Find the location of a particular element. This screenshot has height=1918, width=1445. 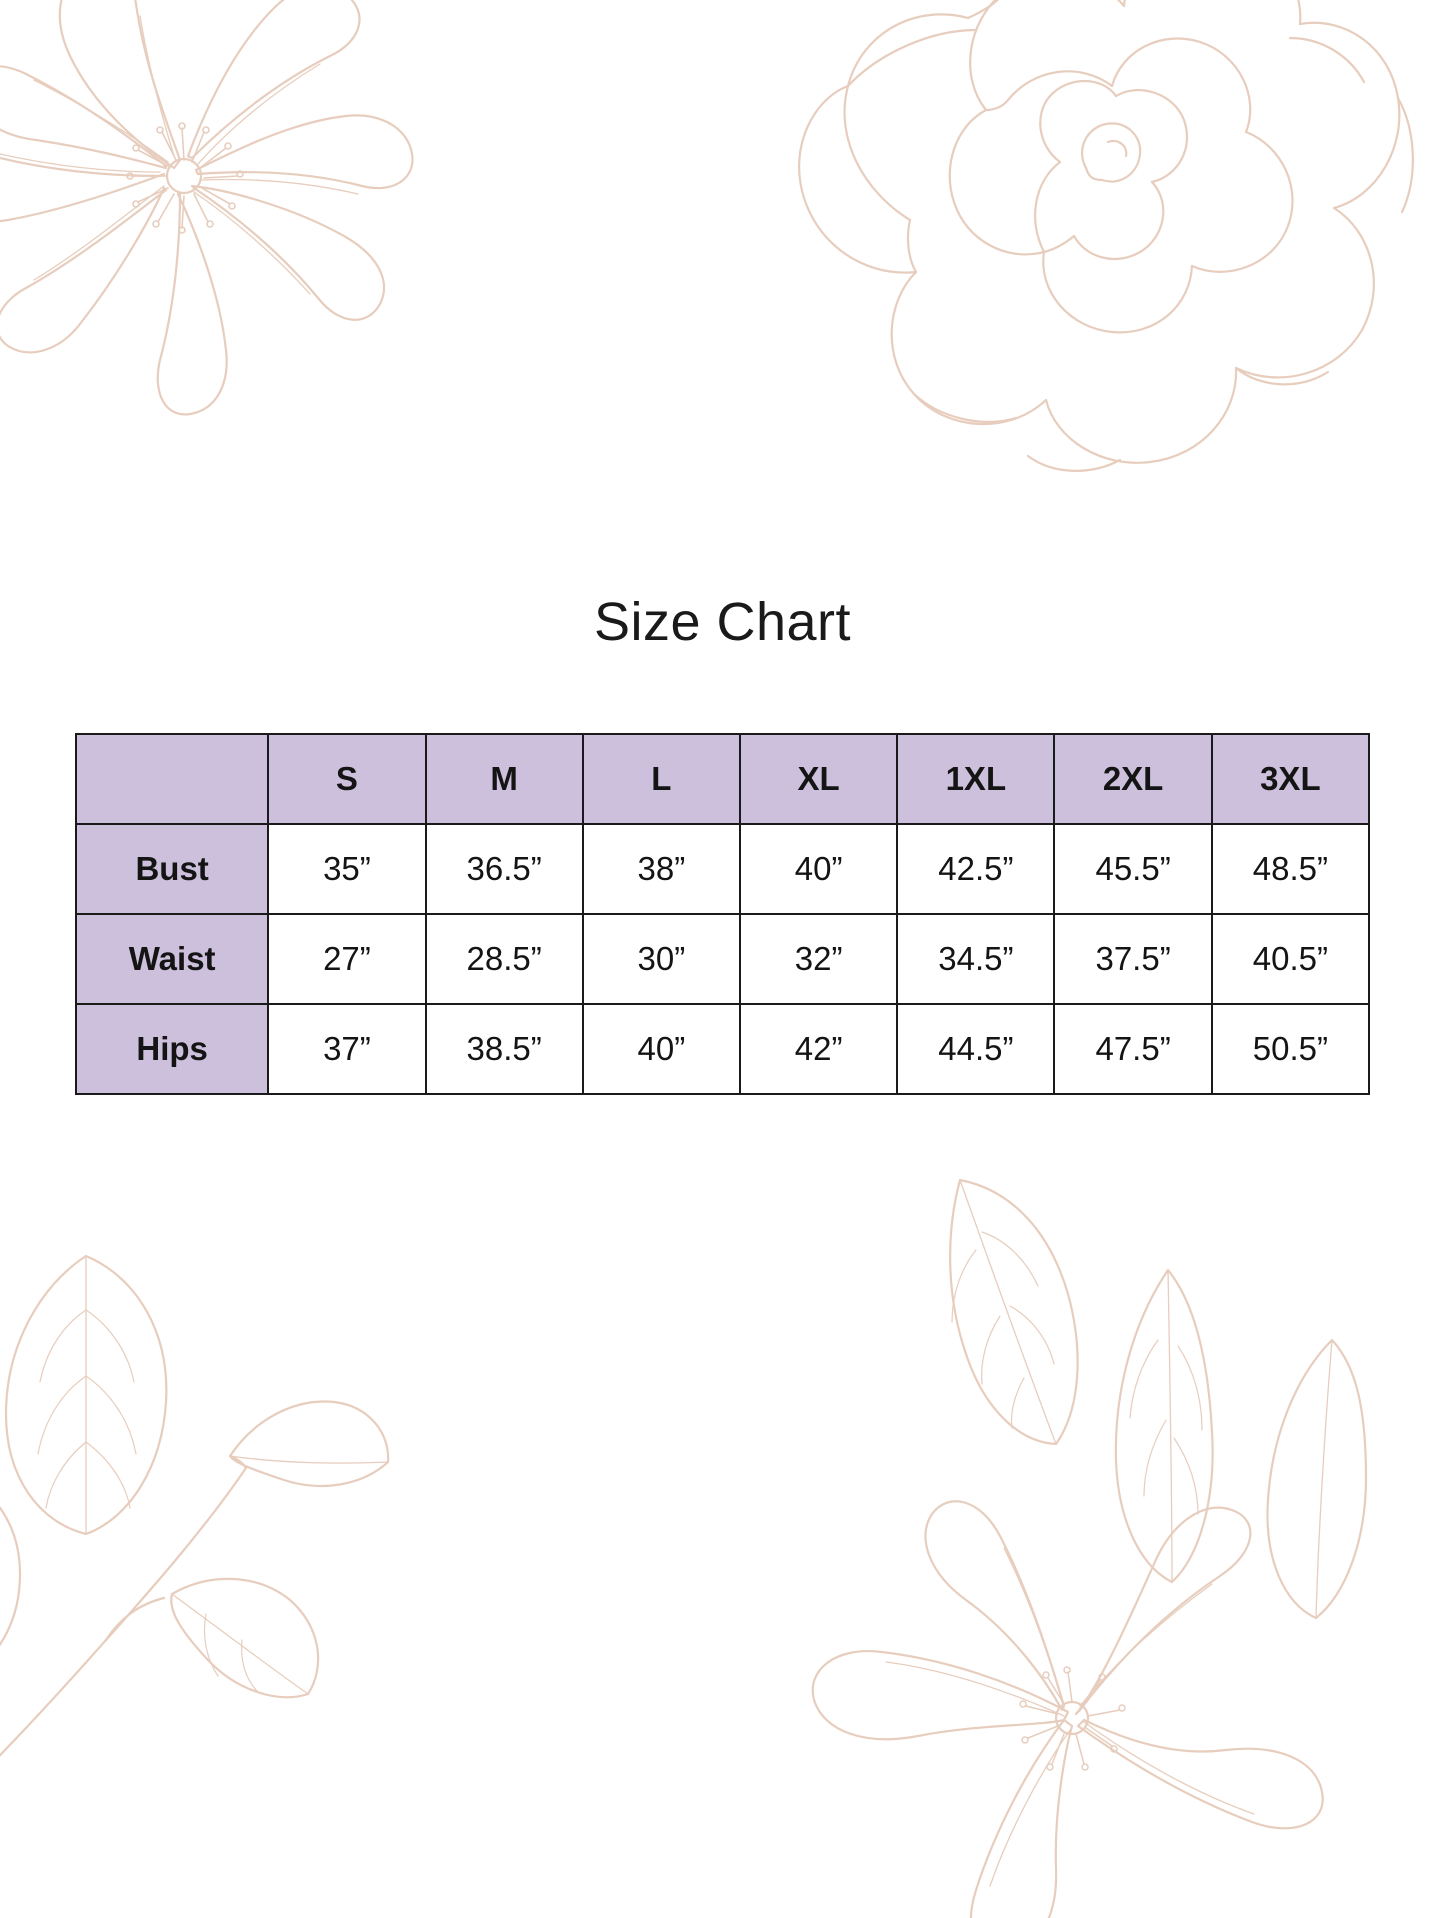

cell-waist-xl: 32” is located at coordinates (818, 959).